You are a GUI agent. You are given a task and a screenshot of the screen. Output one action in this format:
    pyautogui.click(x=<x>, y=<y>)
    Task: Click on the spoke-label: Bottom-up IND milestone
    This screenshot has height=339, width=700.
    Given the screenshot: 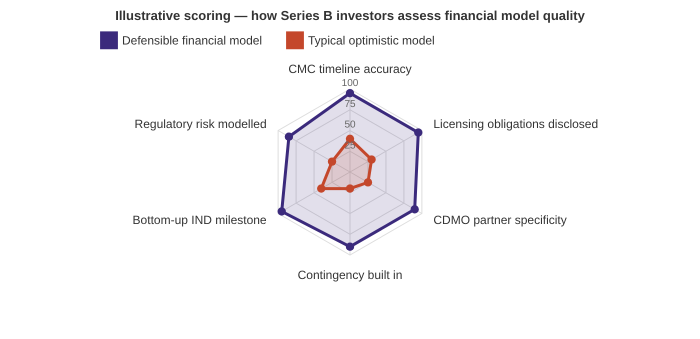 What is the action you would take?
    pyautogui.click(x=199, y=220)
    